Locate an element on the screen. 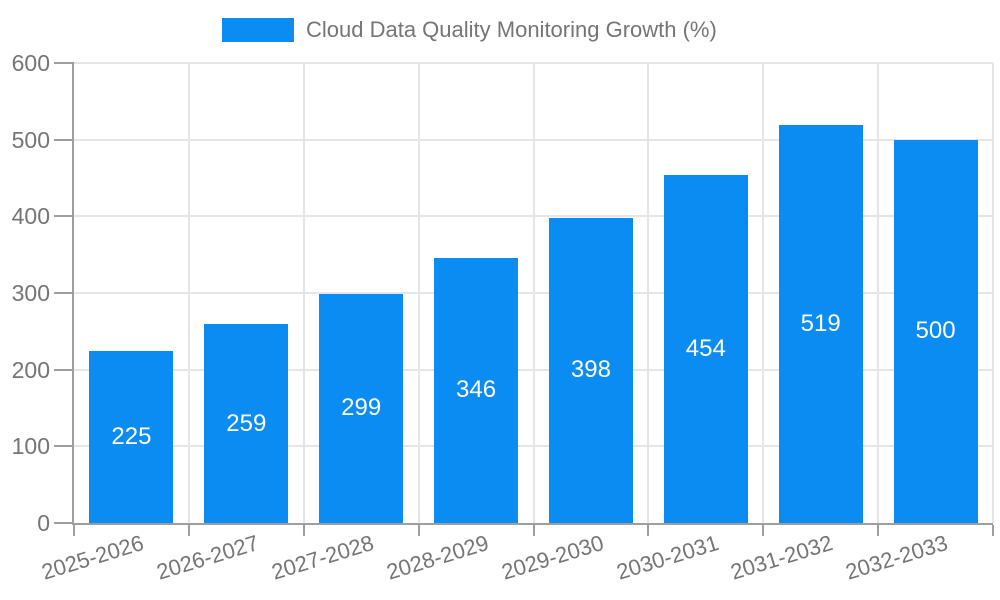 The image size is (1000, 600). y-tick-label: 0 is located at coordinates (43, 523).